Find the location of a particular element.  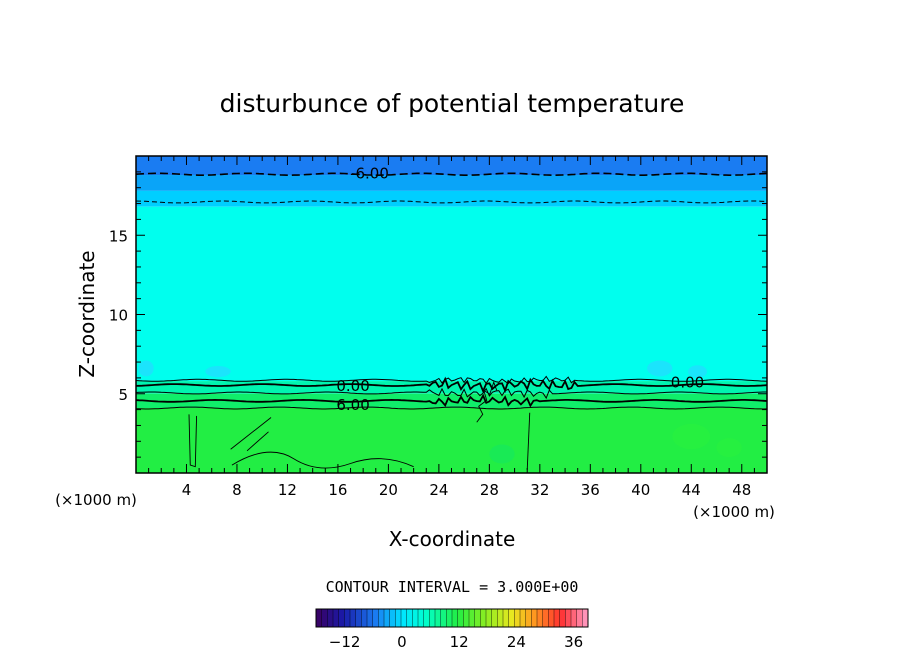

contour-interval-label: CONTOUR INTERVAL = 3.000E+00 is located at coordinates (452, 587).